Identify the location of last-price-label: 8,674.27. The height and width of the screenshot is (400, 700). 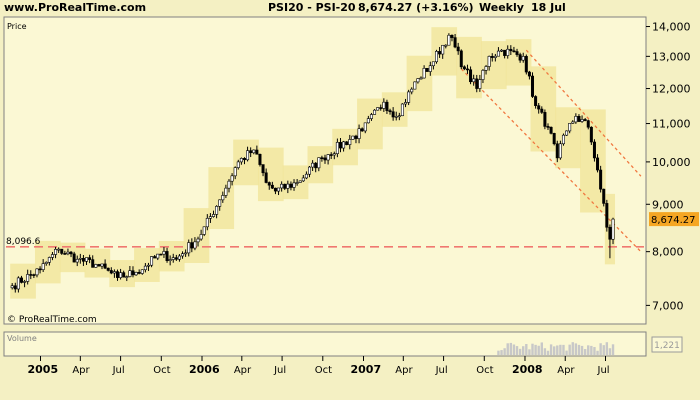
(673, 220).